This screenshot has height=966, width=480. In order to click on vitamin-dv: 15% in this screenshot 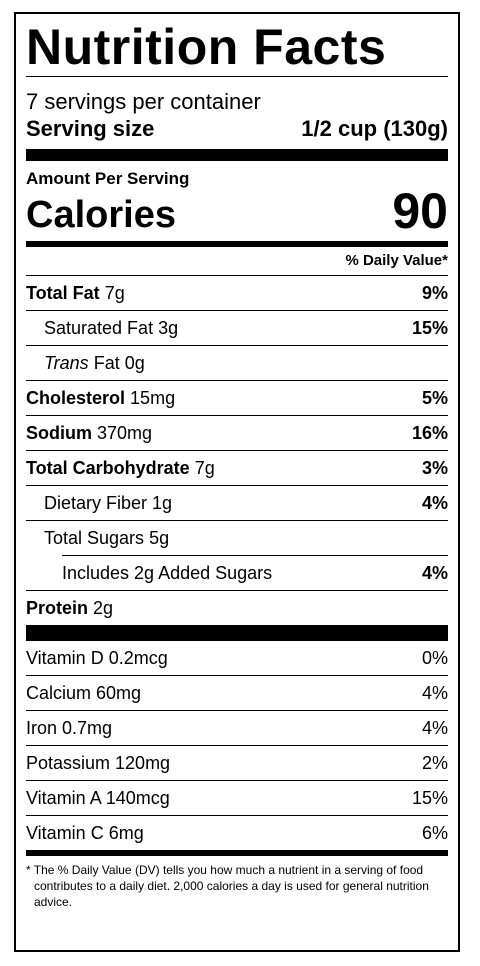, I will do `click(429, 798)`.